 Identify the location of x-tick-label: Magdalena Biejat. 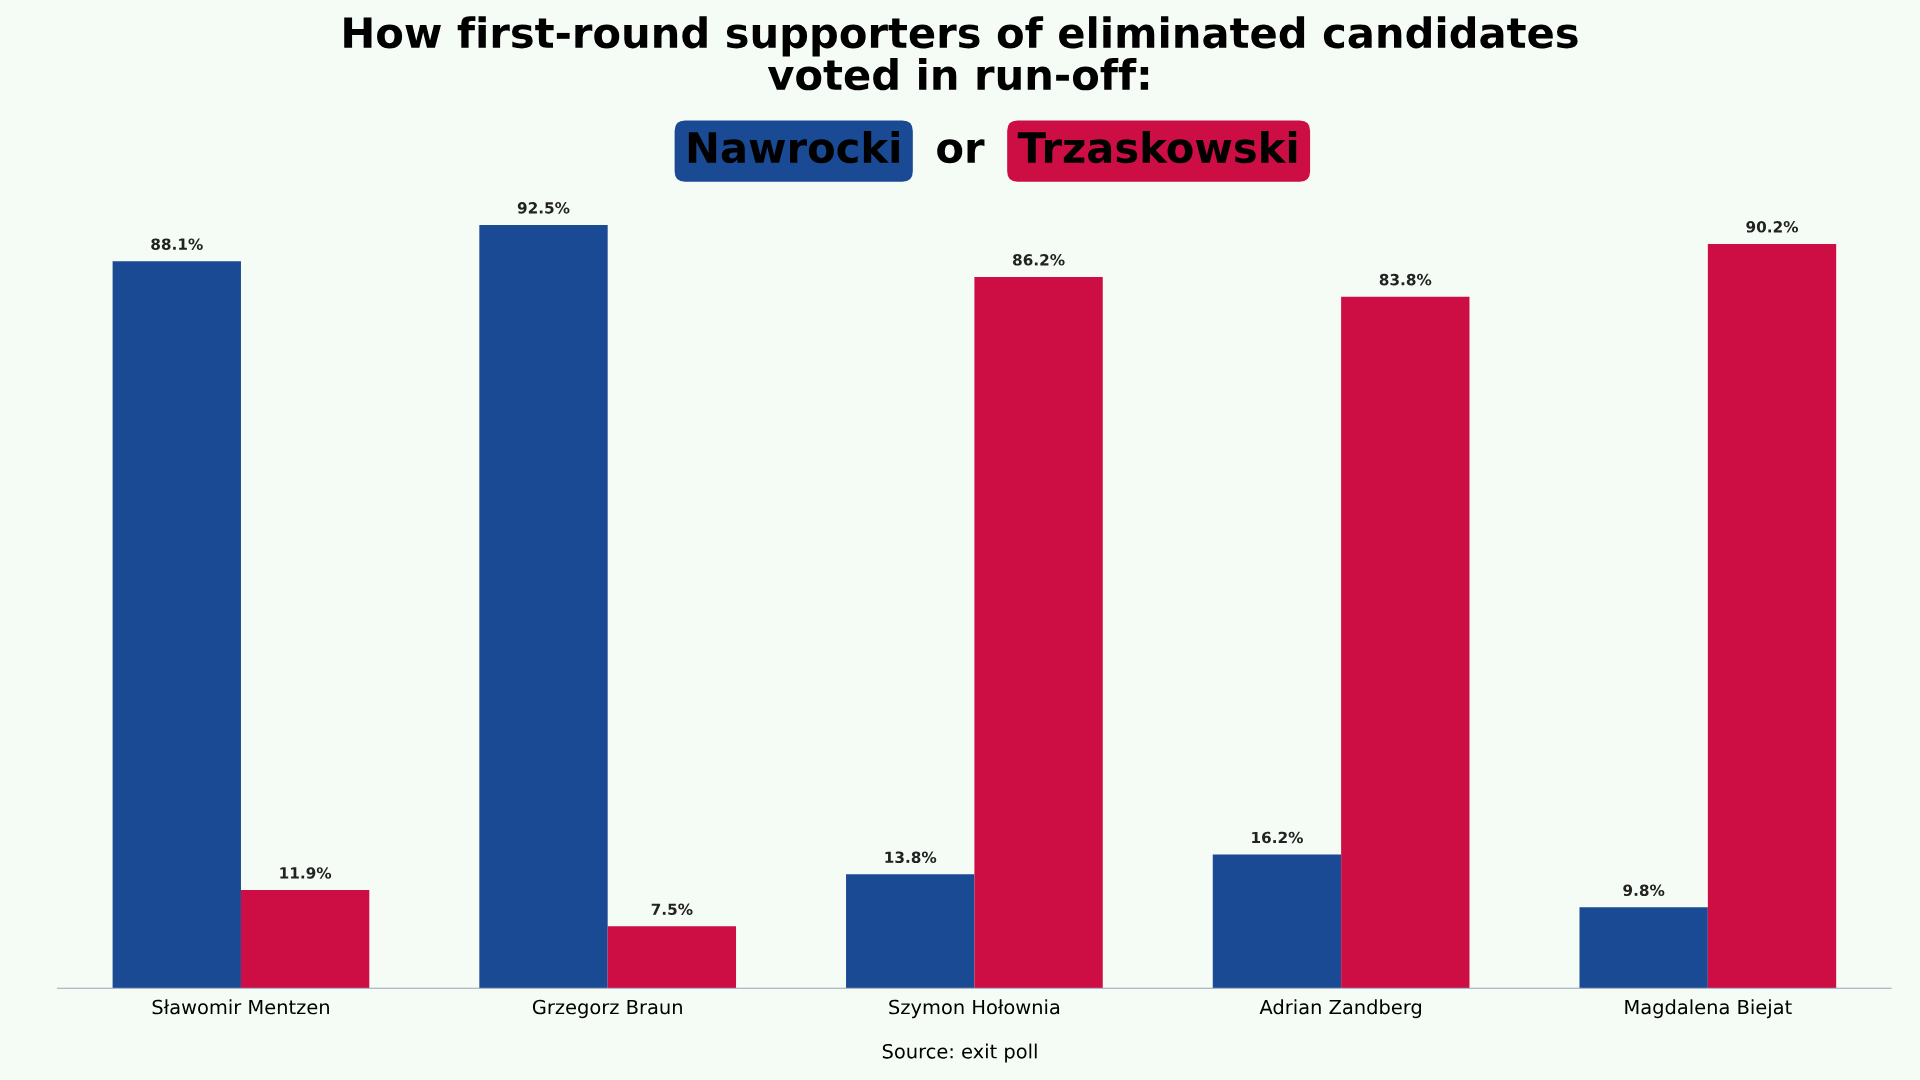
(1708, 1009).